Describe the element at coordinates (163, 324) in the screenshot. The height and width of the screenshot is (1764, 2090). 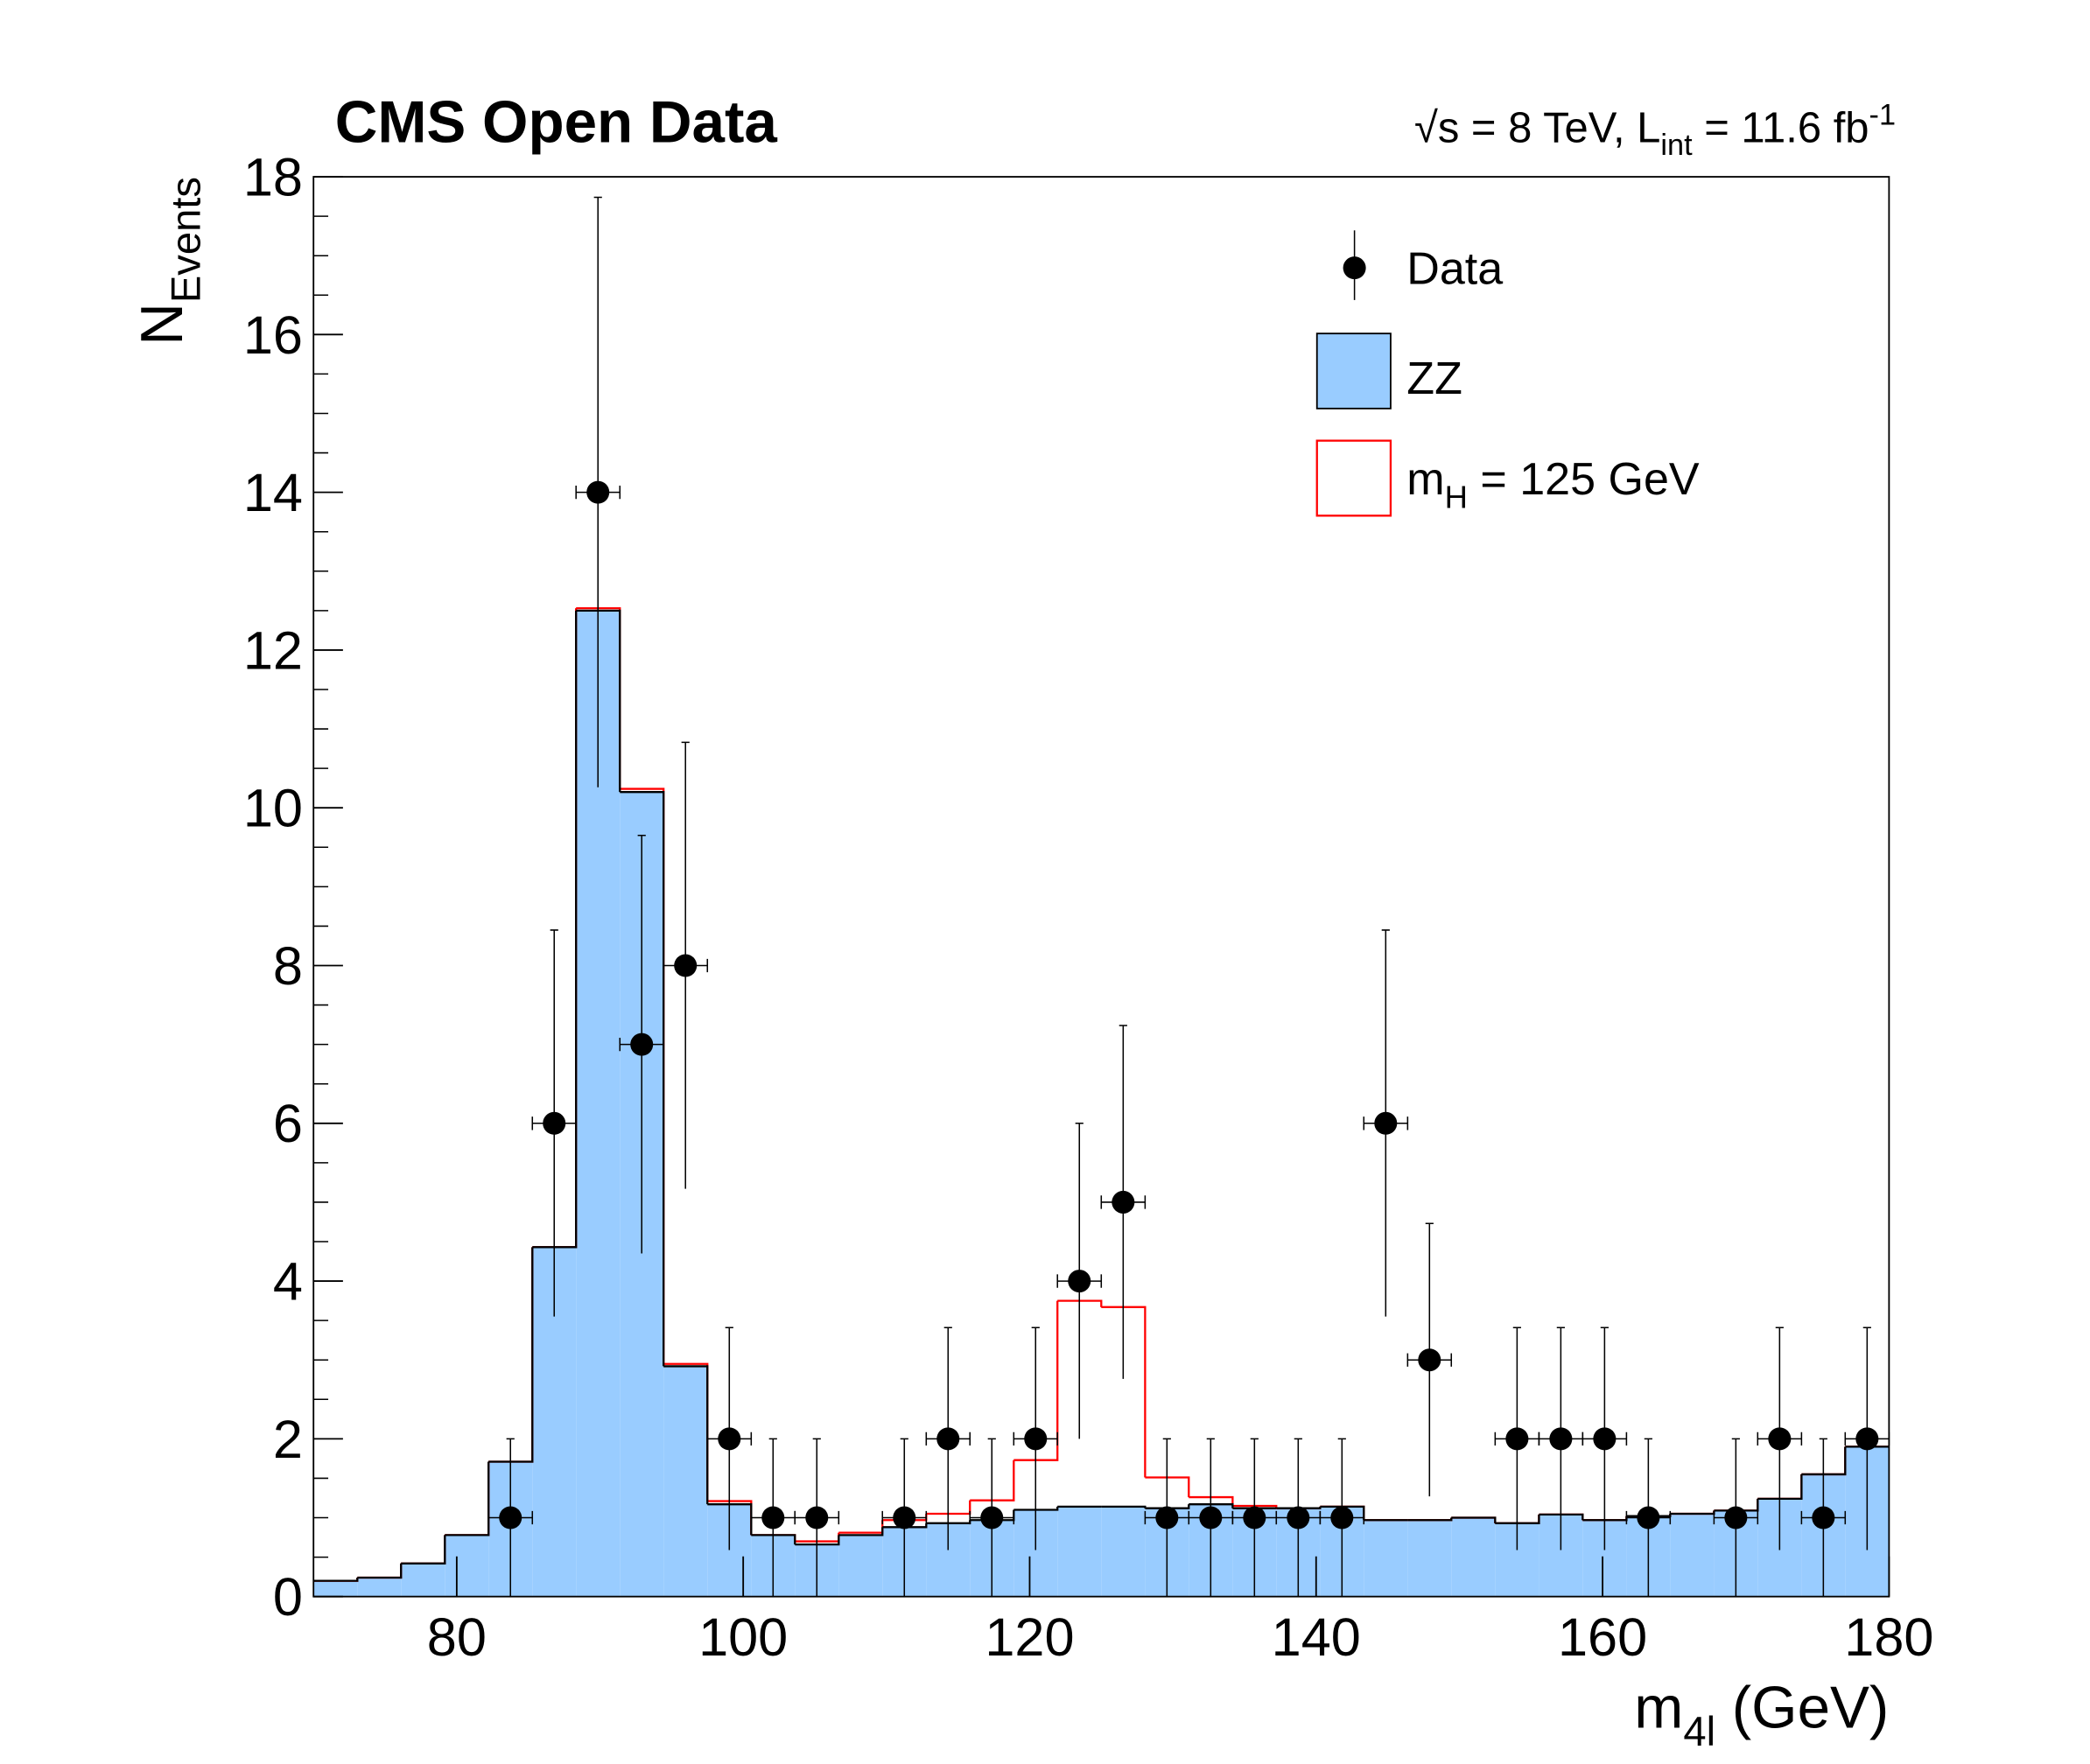
I see `y-axis-label-part: N` at that location.